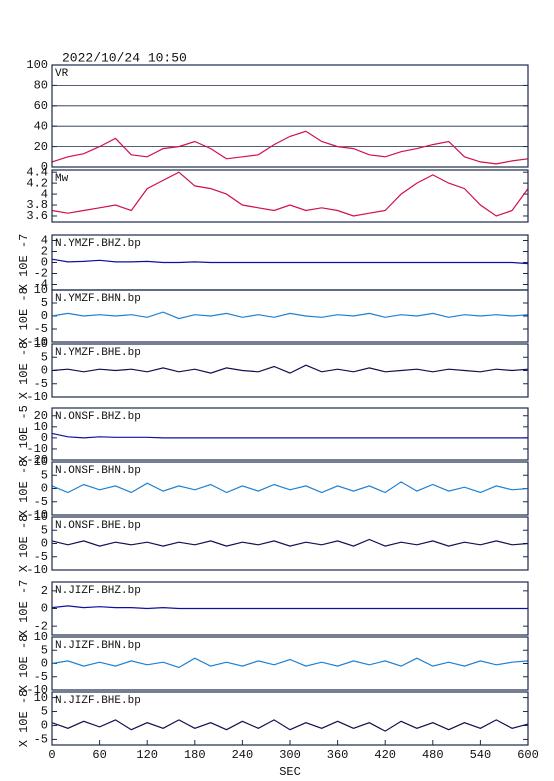 The height and width of the screenshot is (781, 554). What do you see at coordinates (41, 126) in the screenshot?
I see `y-tick-label: 40` at bounding box center [41, 126].